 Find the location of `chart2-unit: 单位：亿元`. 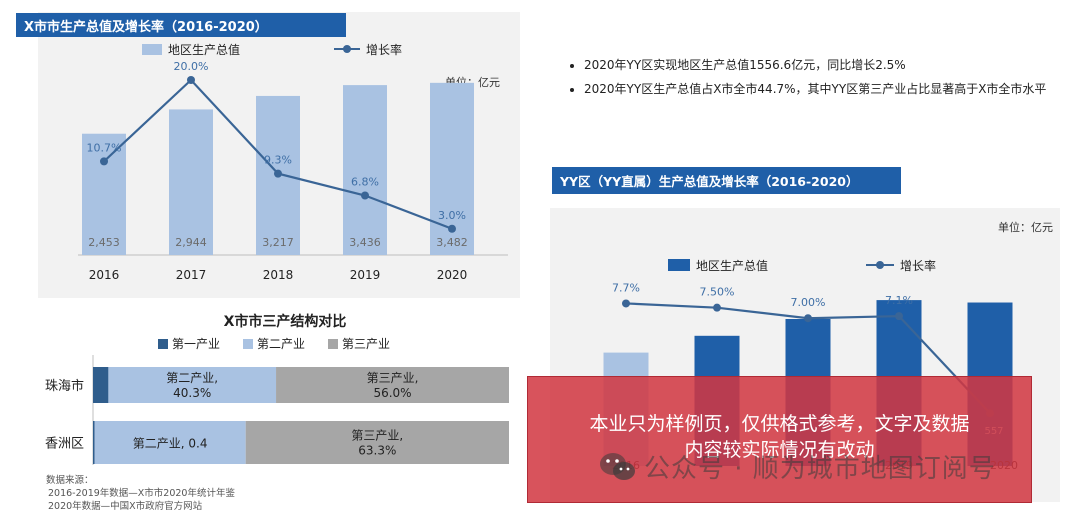

chart2-unit: 单位：亿元 is located at coordinates (1025, 227).